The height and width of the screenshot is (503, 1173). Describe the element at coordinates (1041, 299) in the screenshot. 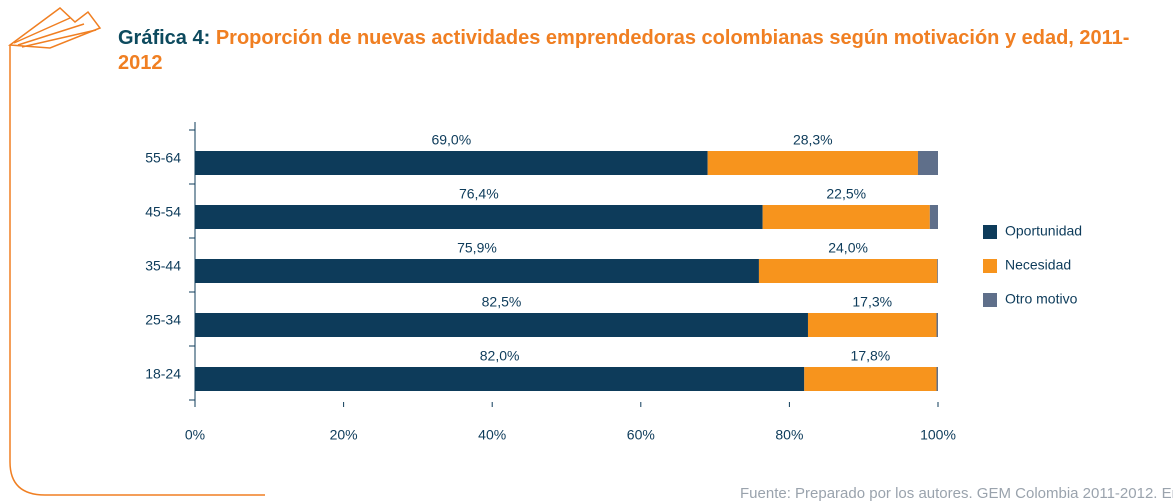

I see `legend-label: Otro motivo` at that location.